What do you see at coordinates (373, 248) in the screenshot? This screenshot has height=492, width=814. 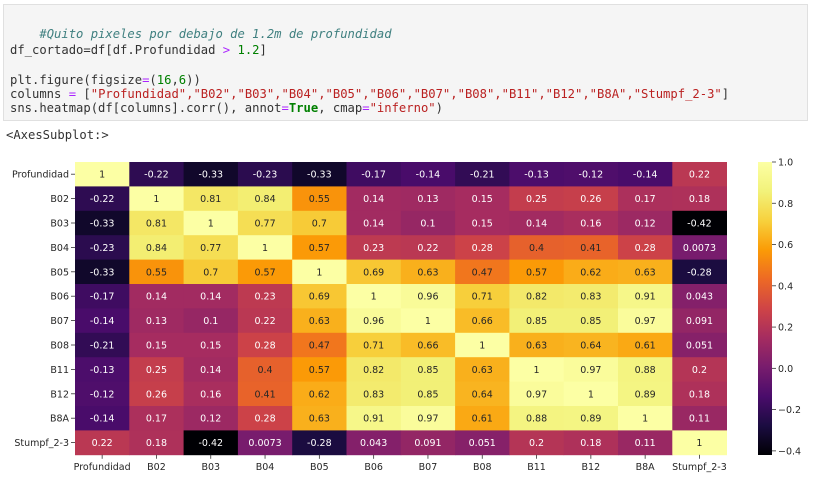 I see `cell-annotation: 0.23` at bounding box center [373, 248].